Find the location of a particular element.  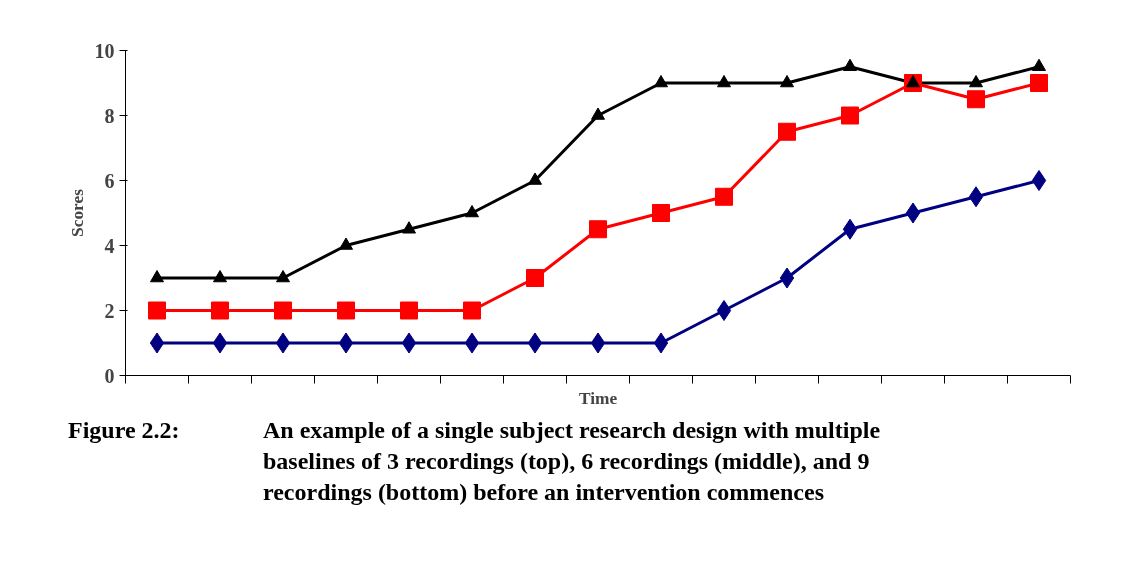

y-tick-label: 8 is located at coordinates (109, 115).